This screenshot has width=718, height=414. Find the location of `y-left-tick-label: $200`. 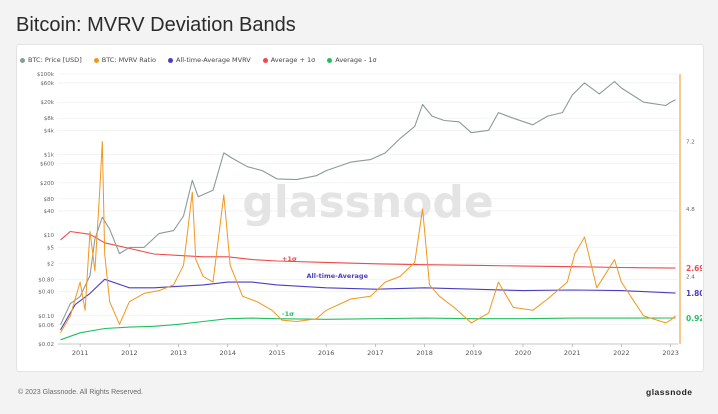

y-left-tick-label: $200 is located at coordinates (47, 184).